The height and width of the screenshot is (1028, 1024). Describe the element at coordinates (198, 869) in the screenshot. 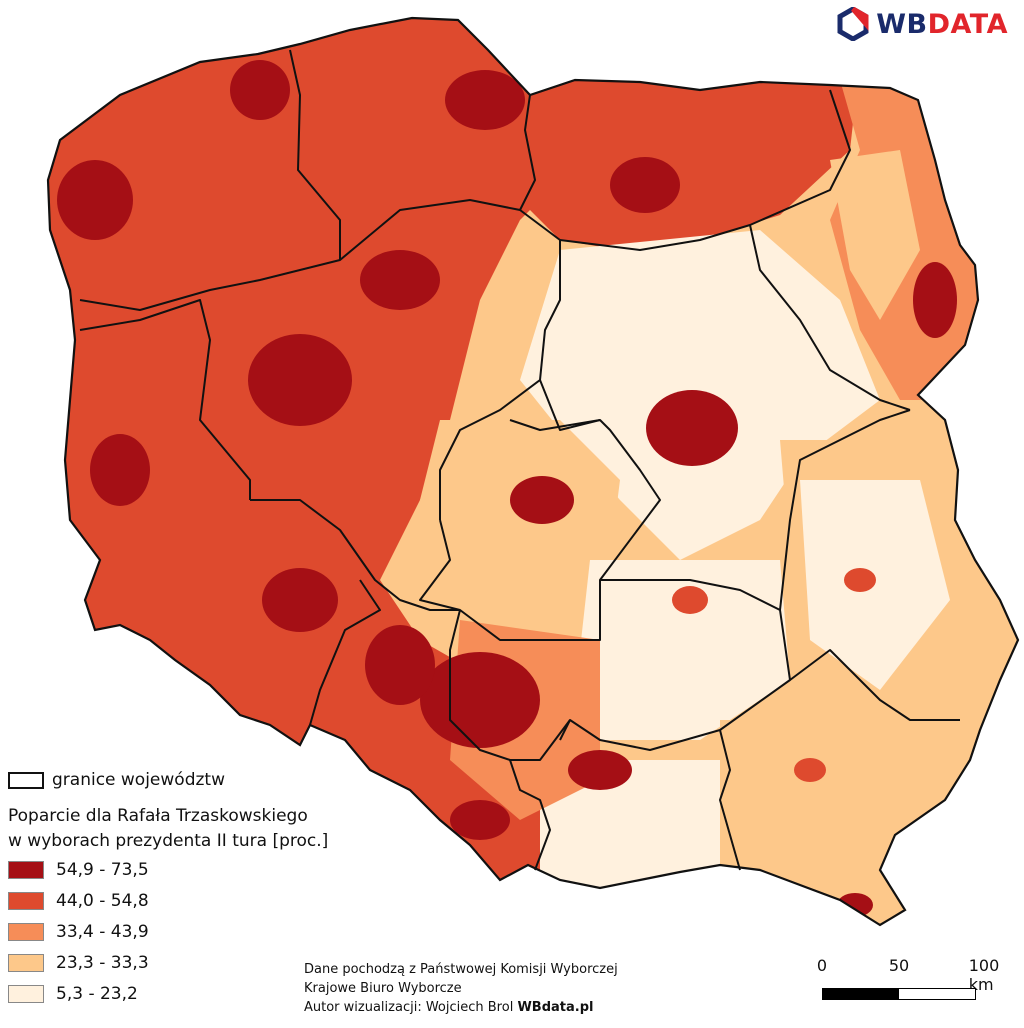

I see `legend-class-item: 54,9 - 73,5` at that location.